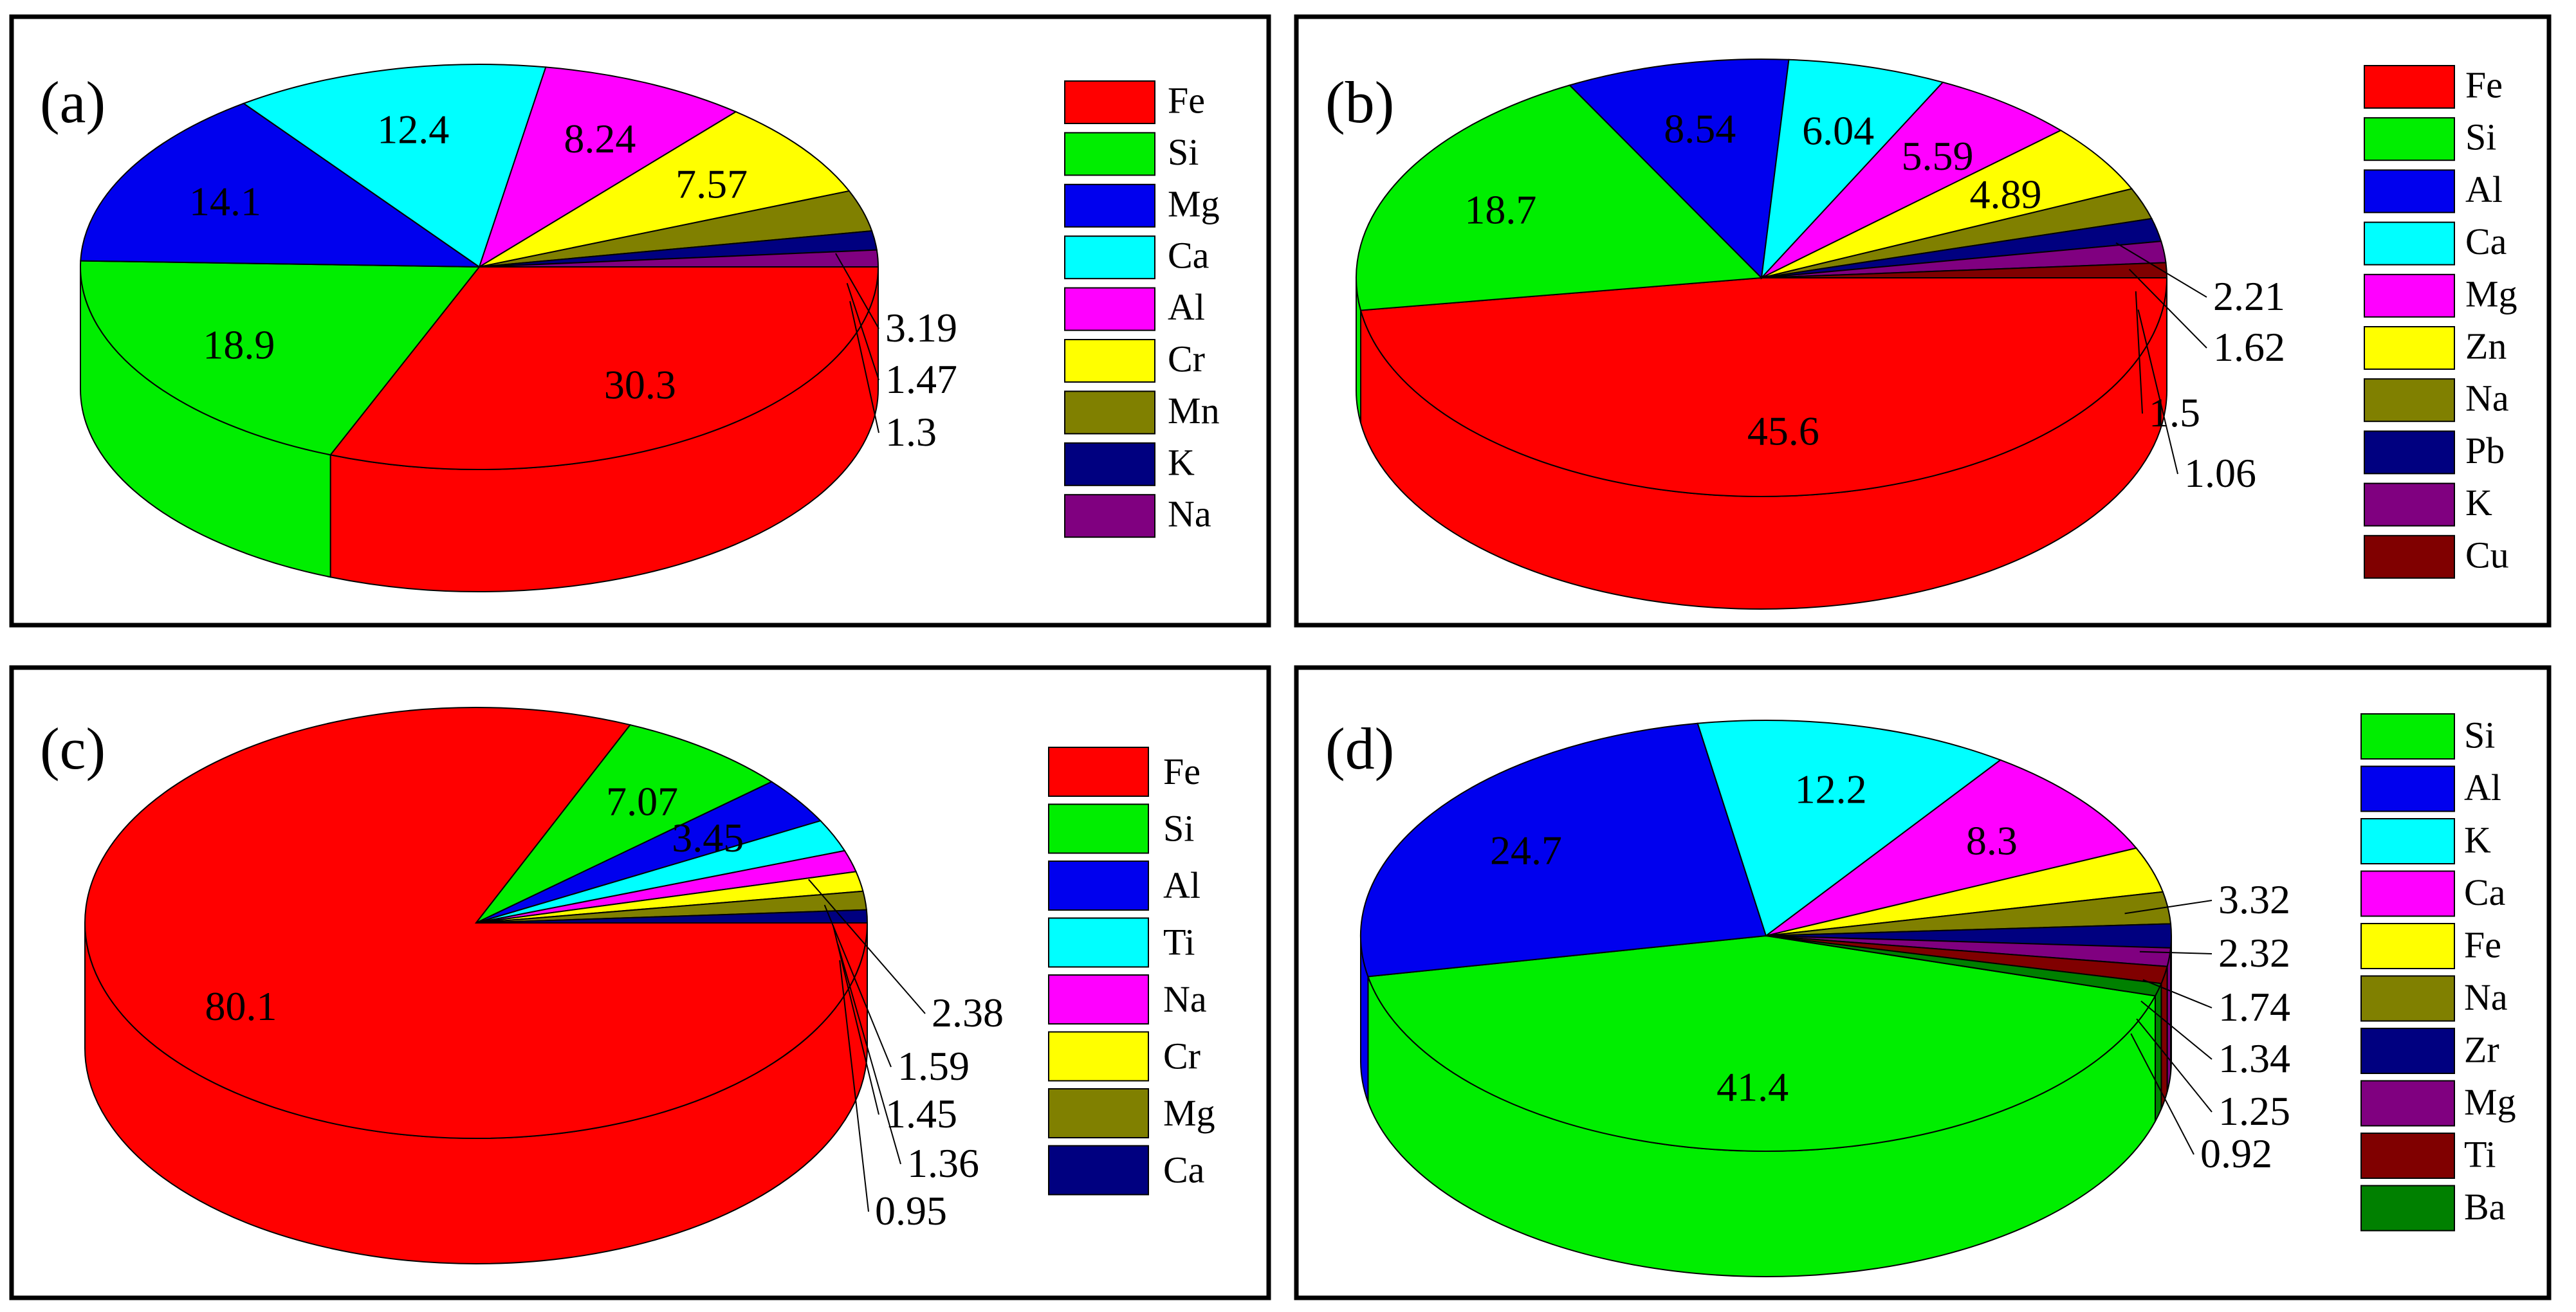 This screenshot has width=2576, height=1312. I want to click on data-label: 0.95, so click(911, 1211).